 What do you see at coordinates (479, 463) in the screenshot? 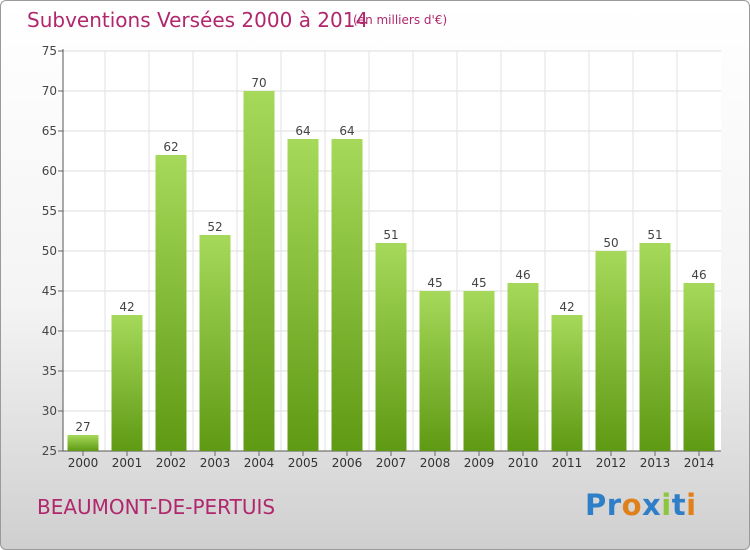
I see `x-tick-label: 2009` at bounding box center [479, 463].